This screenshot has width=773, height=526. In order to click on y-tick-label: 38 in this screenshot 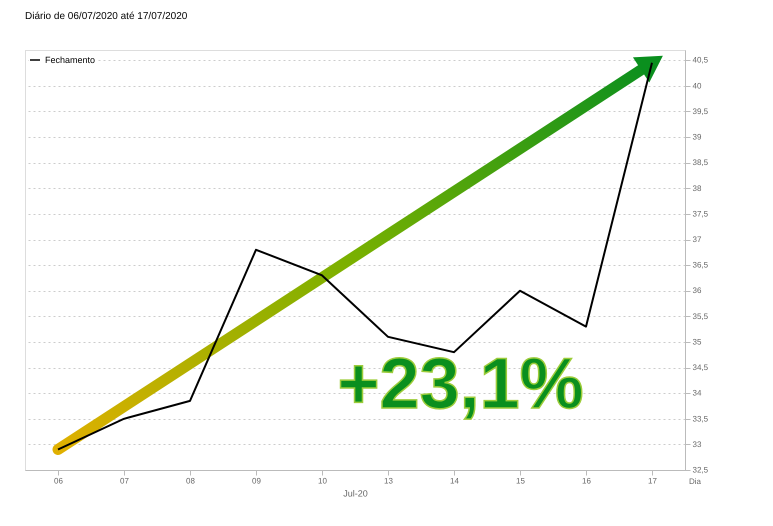, I will do `click(697, 188)`.